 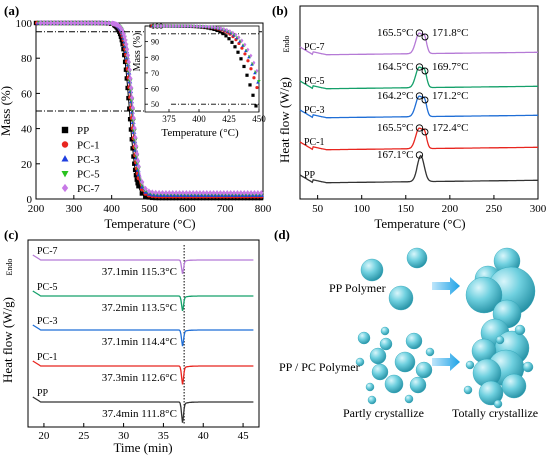 I want to click on inset-ytick-label: 90, so click(x=155, y=42).